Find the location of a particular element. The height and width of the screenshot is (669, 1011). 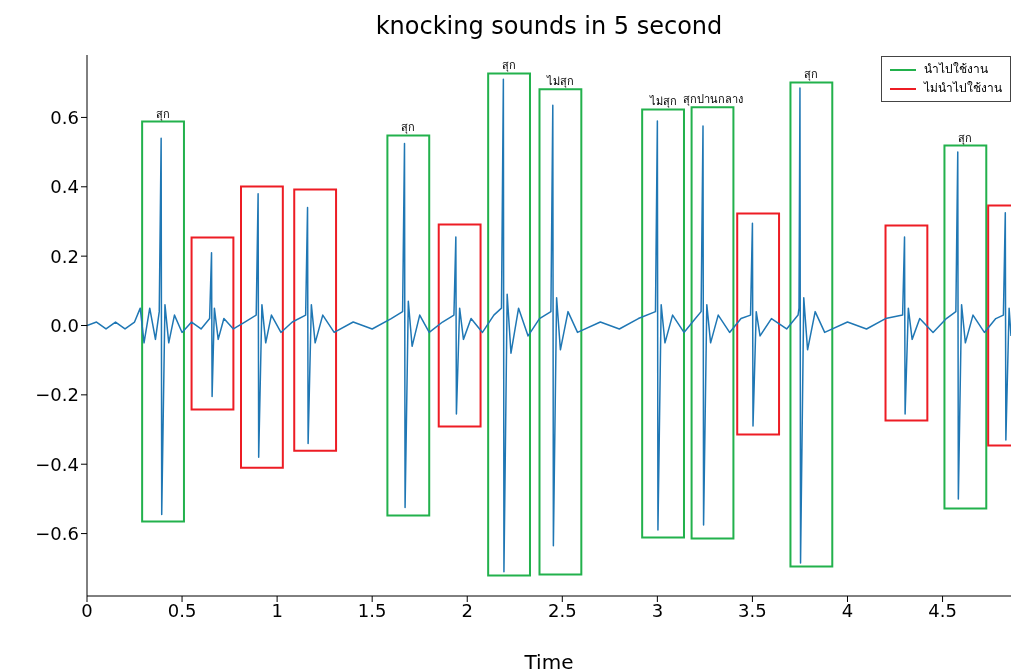

x-tick-label: 1.5 is located at coordinates (372, 610).